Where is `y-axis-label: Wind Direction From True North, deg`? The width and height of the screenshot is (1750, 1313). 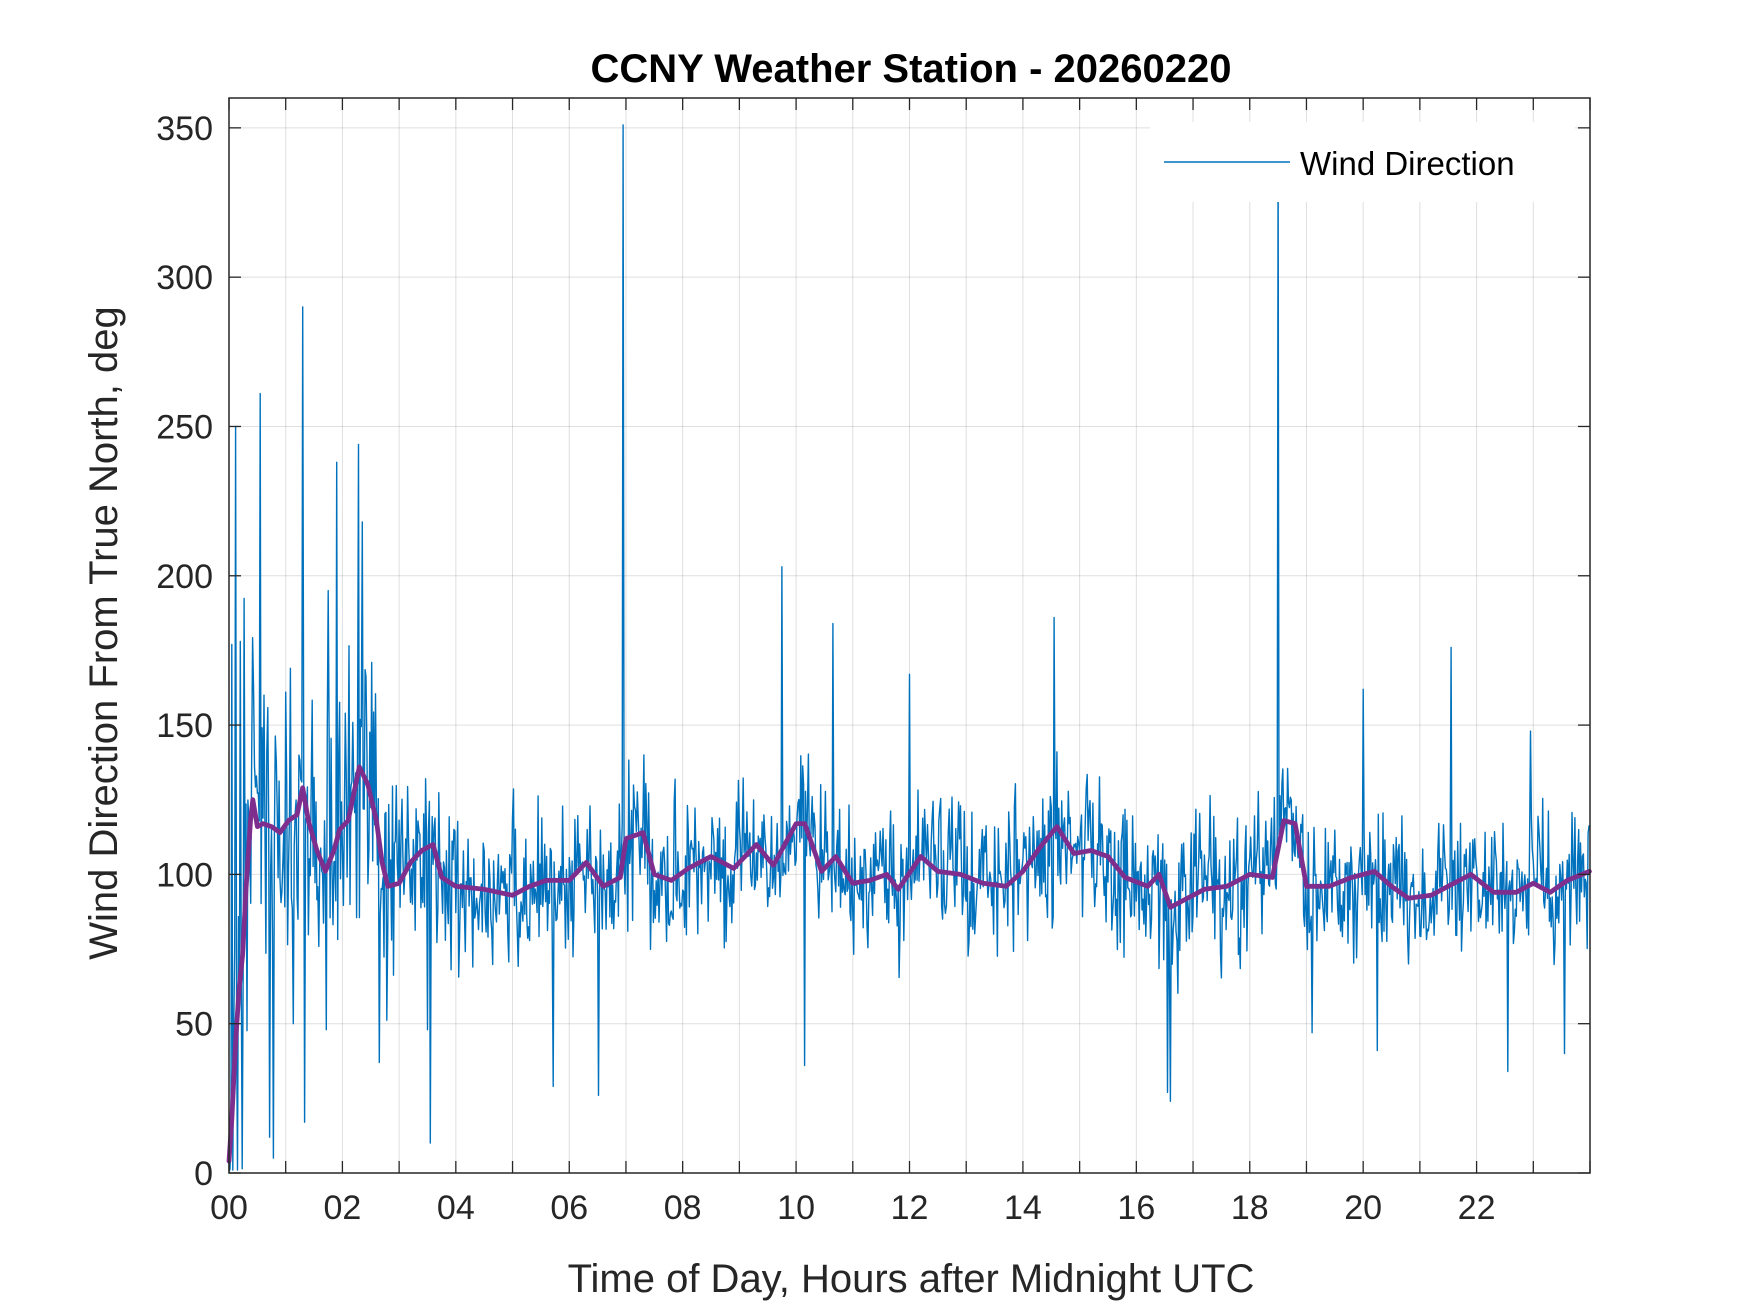
y-axis-label: Wind Direction From True North, deg is located at coordinates (104, 633).